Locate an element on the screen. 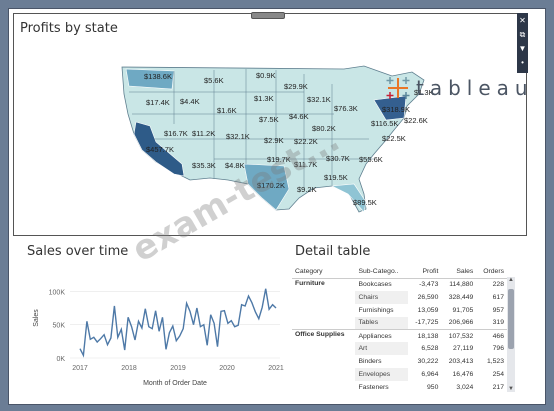  header-orders: Orders is located at coordinates (491, 272).